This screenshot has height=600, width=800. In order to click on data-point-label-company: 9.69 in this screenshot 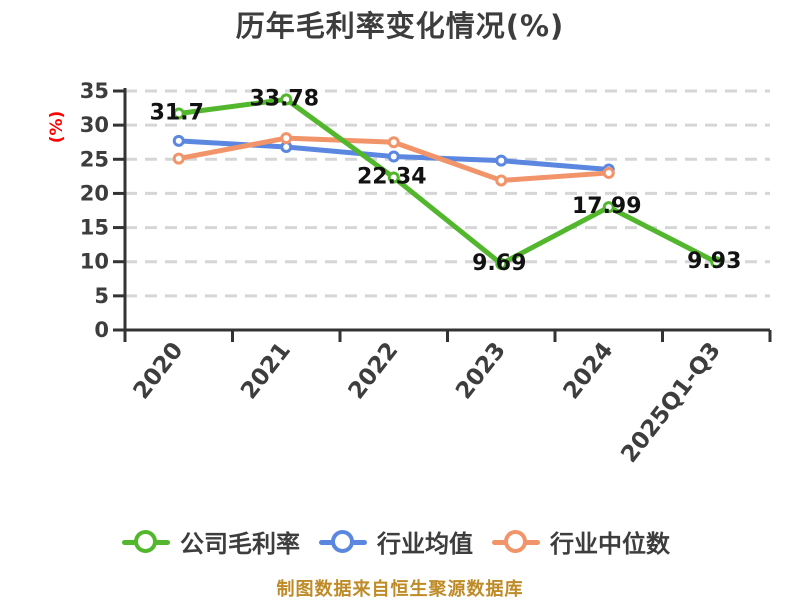, I will do `click(499, 263)`.